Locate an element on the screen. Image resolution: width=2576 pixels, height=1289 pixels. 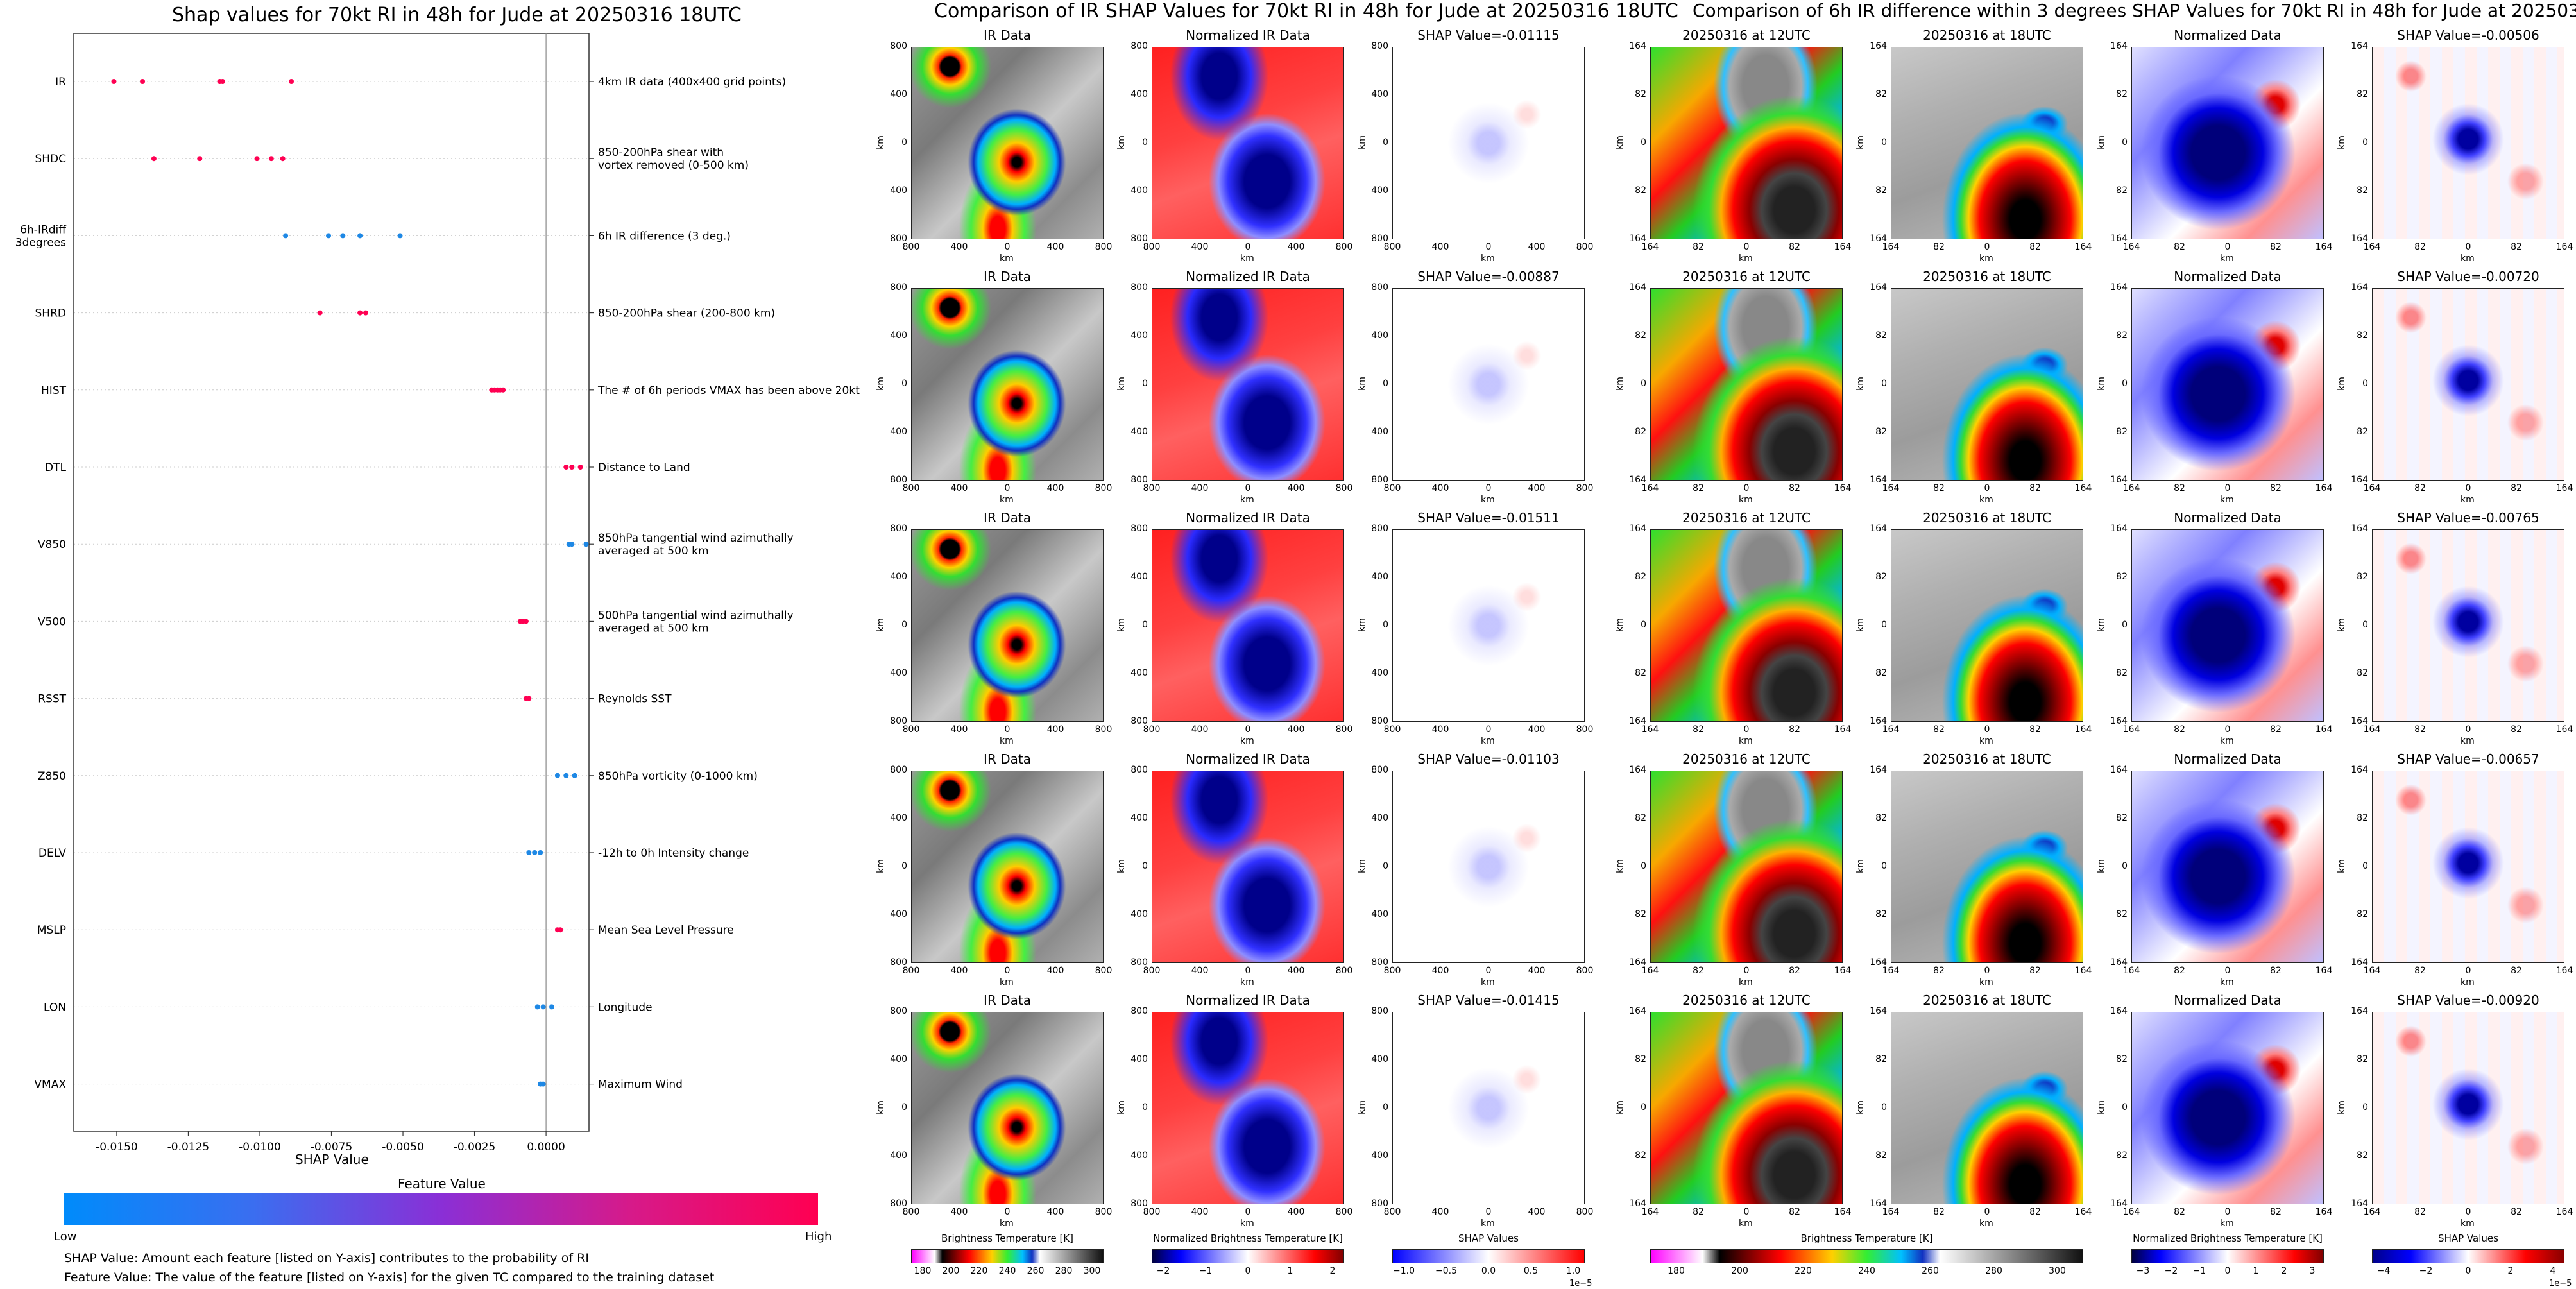
colorbar-tick-label: 220 is located at coordinates (979, 1271).